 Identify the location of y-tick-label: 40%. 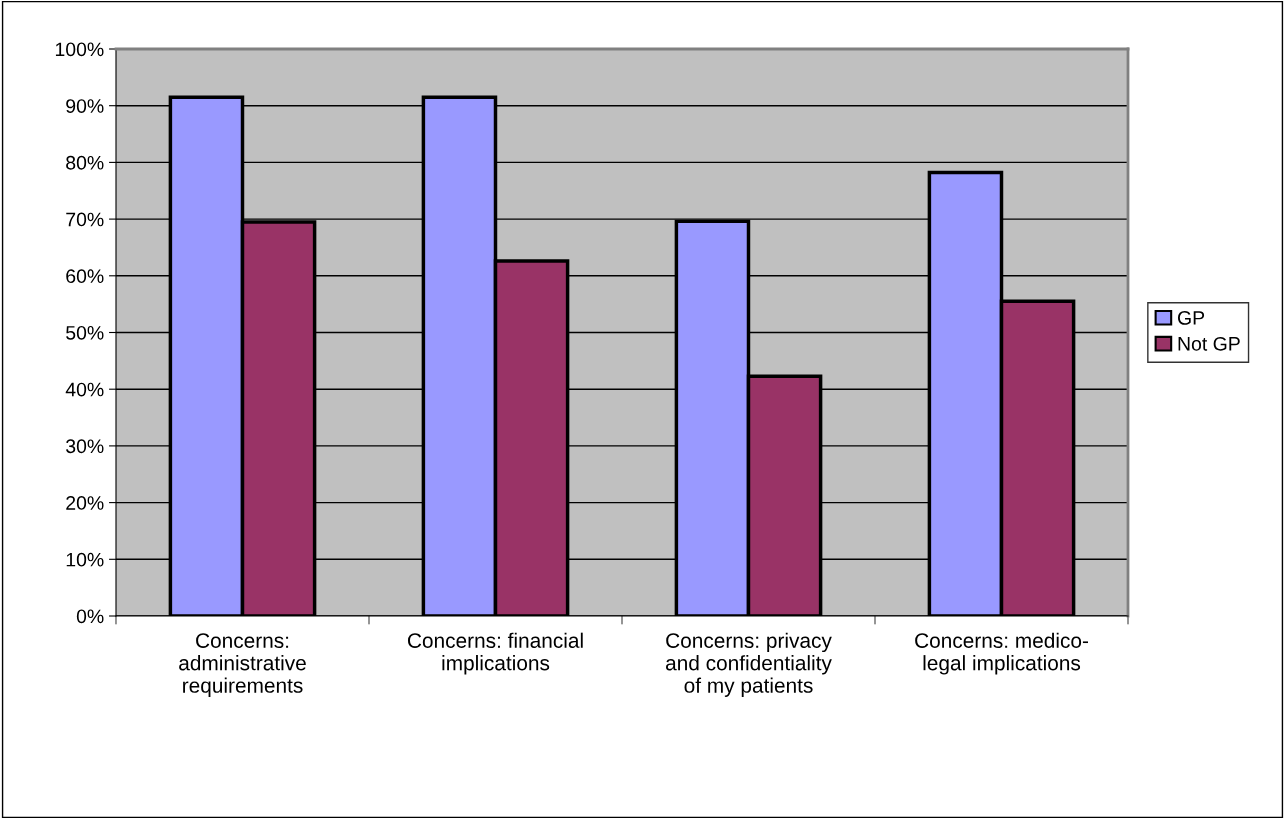
(84, 389).